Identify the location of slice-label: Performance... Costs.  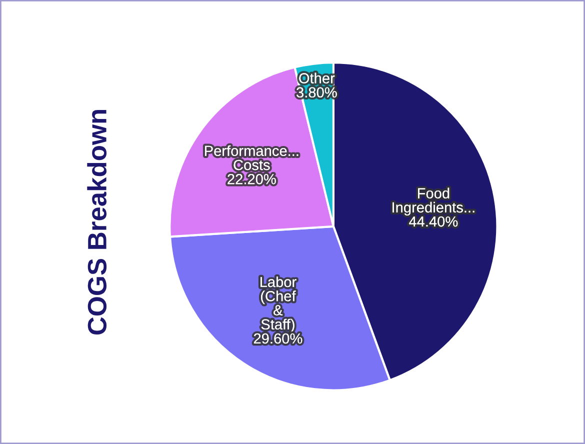
(251, 157).